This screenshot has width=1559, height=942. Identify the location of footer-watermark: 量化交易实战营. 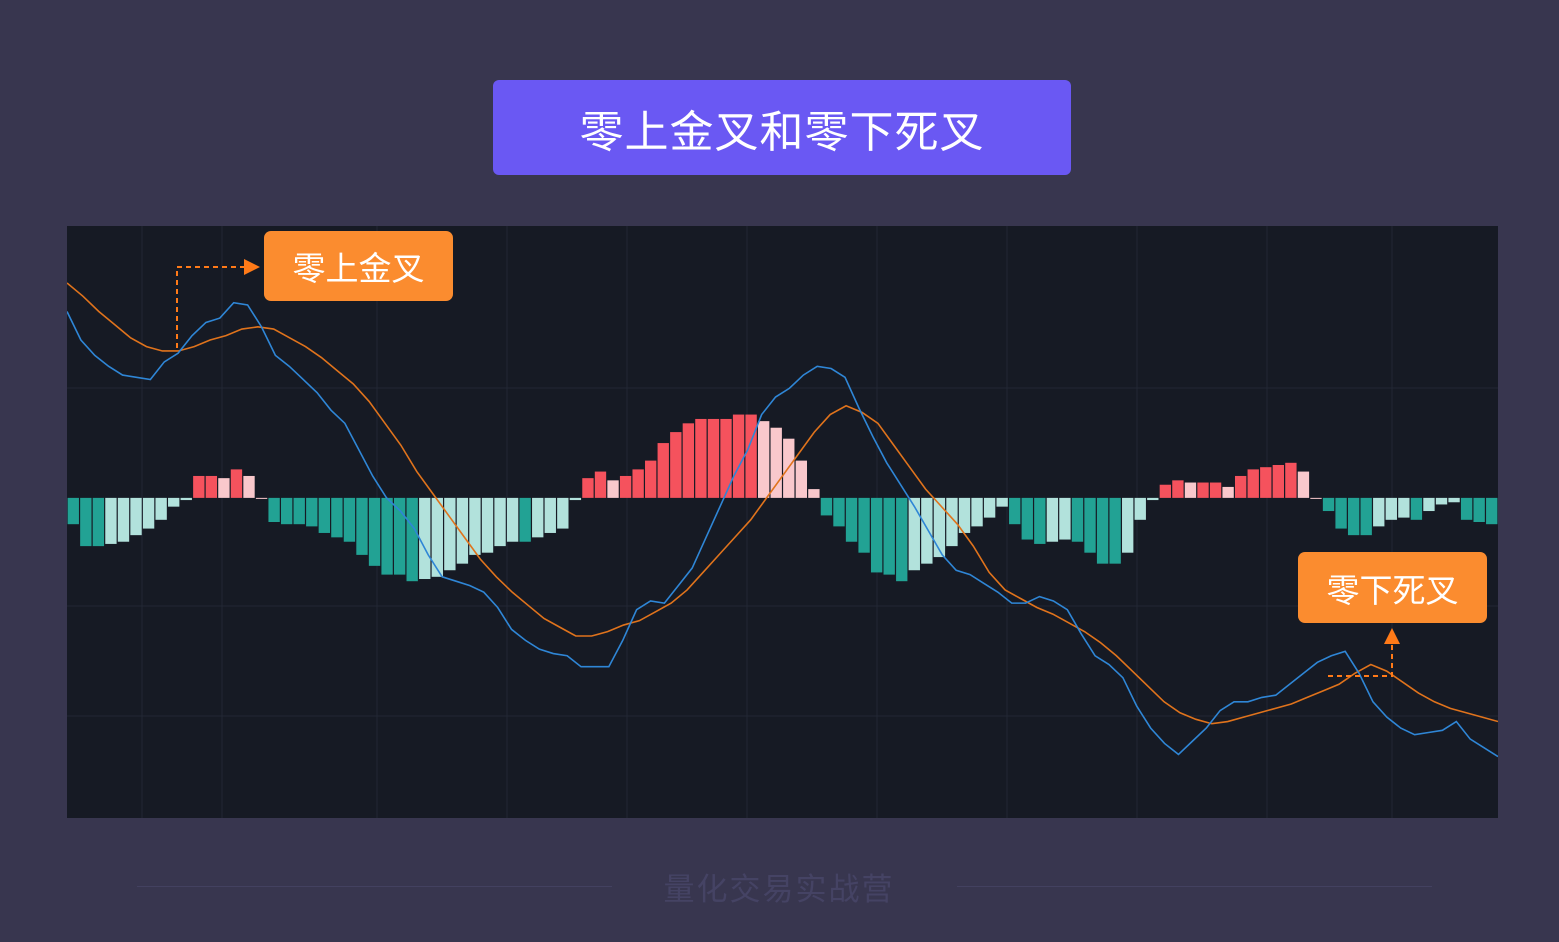
(779, 890).